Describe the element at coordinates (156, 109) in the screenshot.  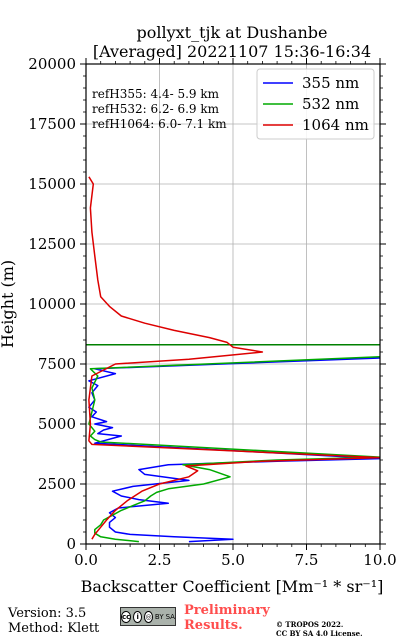
I see `ref-height-annotation: refH532: 6.2- 6.9 km` at that location.